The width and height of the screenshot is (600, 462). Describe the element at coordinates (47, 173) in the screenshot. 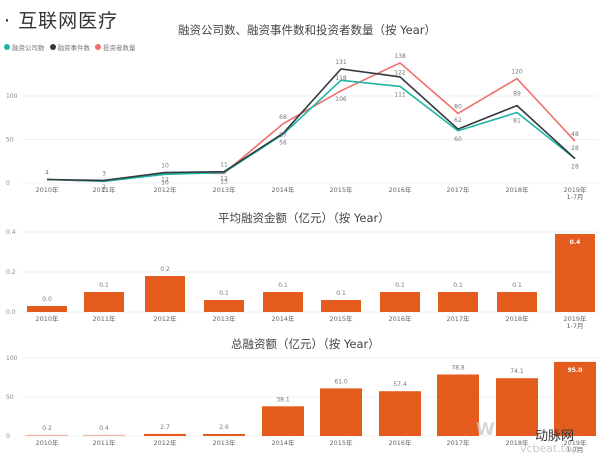

I see `data-label: 4` at that location.